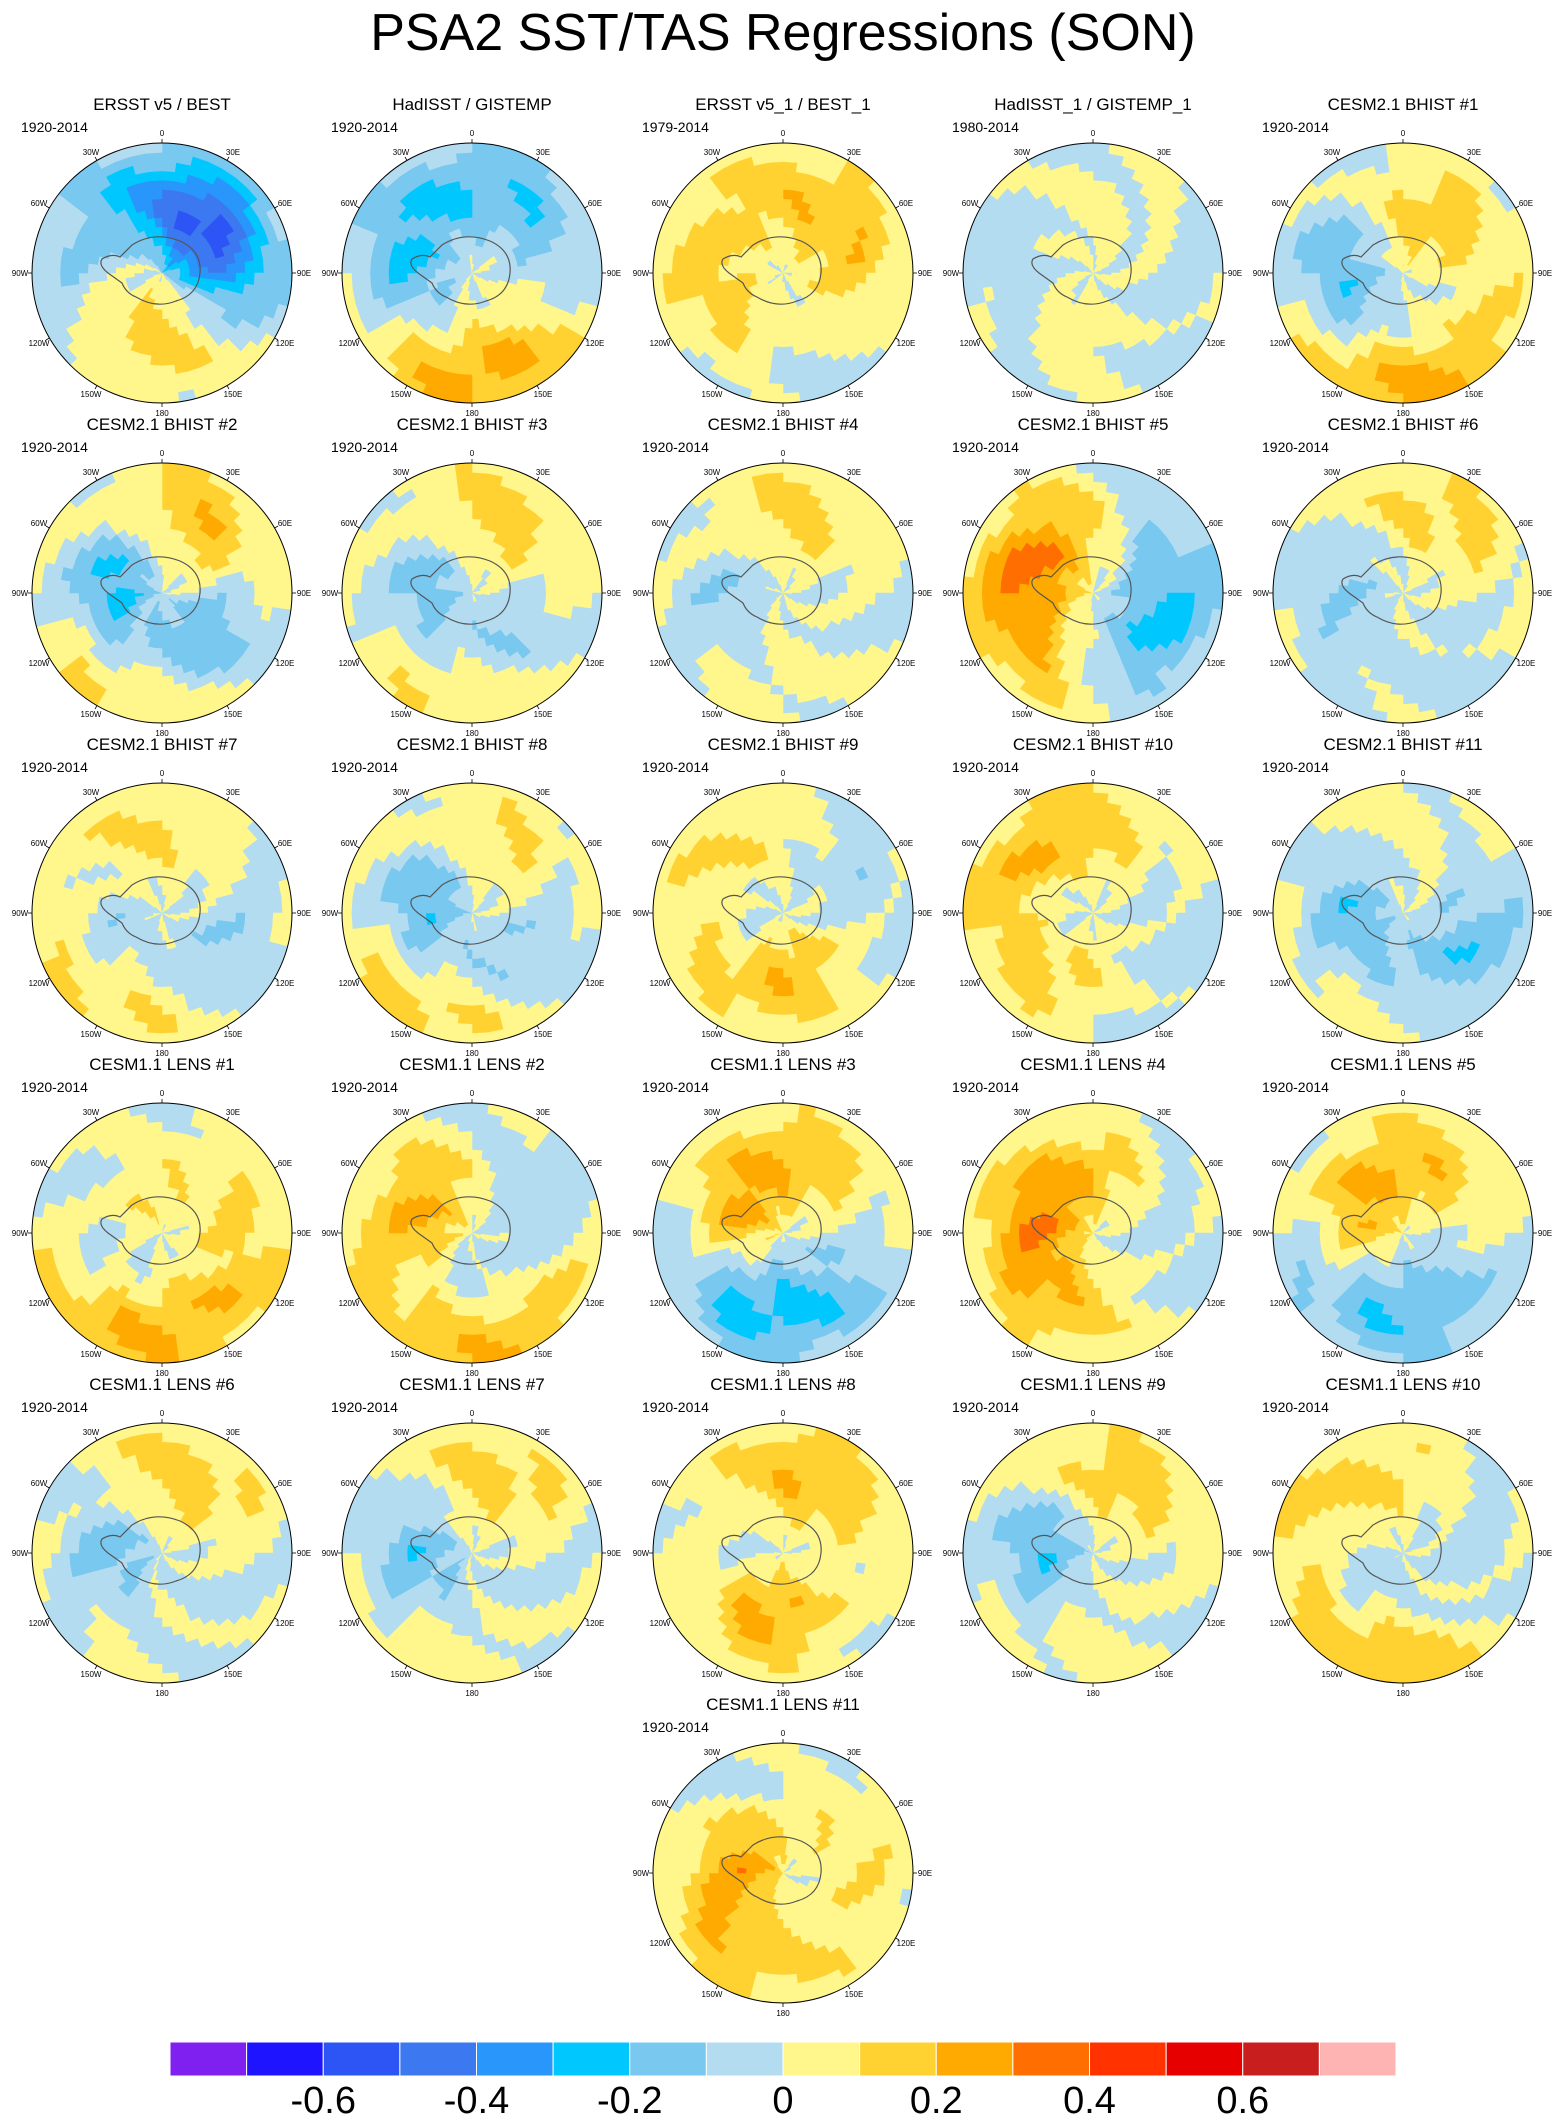 This screenshot has height=2126, width=1566. What do you see at coordinates (1403, 424) in the screenshot?
I see `panel-title: CESM2.1 BHIST #6` at bounding box center [1403, 424].